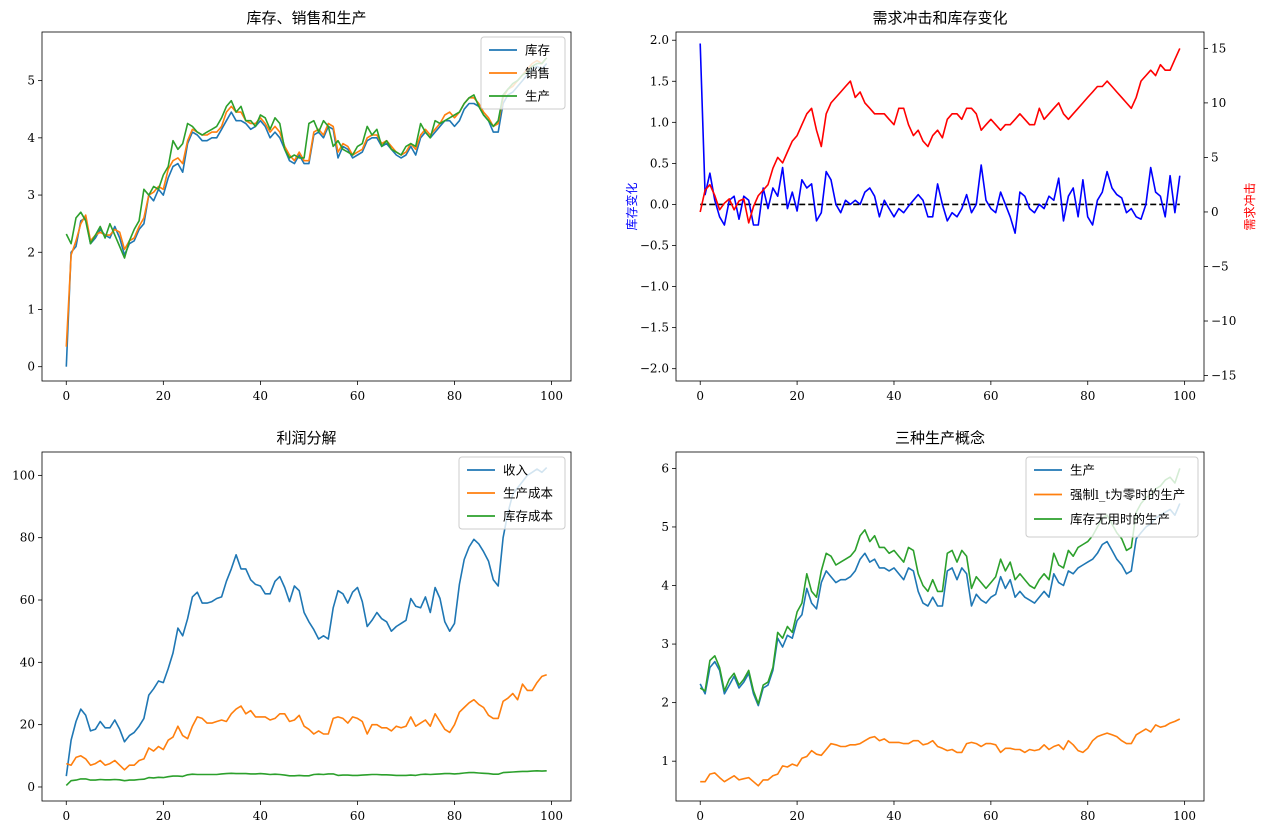 This screenshot has width=1268, height=837. Describe the element at coordinates (1127, 494) in the screenshot. I see `legend-label: 强制l_t为零时的生产` at that location.